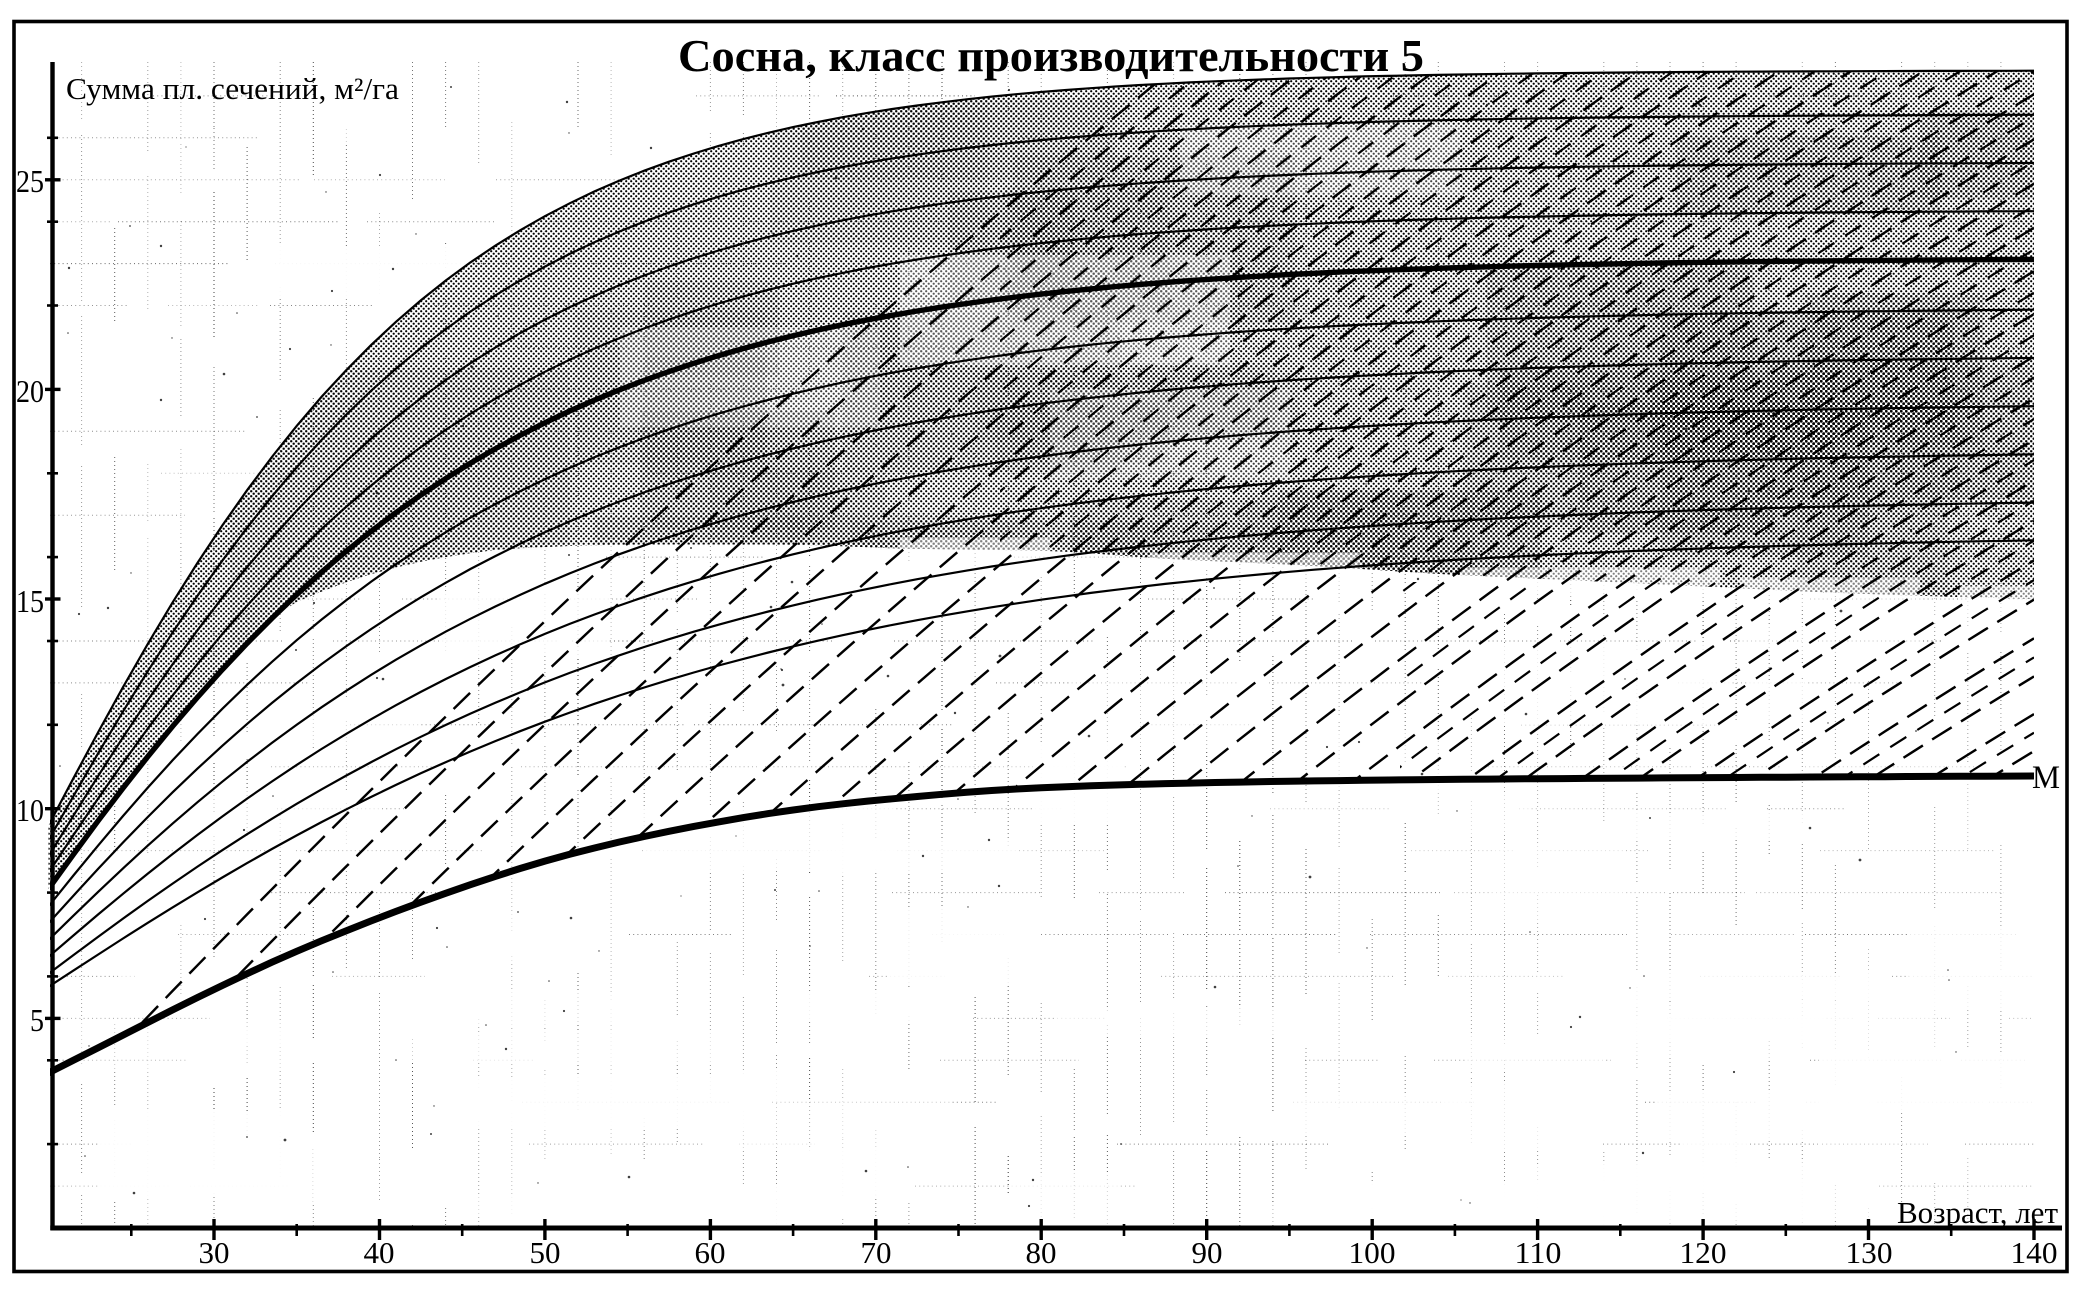 This screenshot has width=2085, height=1298. I want to click on svg-text: 70, so click(876, 1252).